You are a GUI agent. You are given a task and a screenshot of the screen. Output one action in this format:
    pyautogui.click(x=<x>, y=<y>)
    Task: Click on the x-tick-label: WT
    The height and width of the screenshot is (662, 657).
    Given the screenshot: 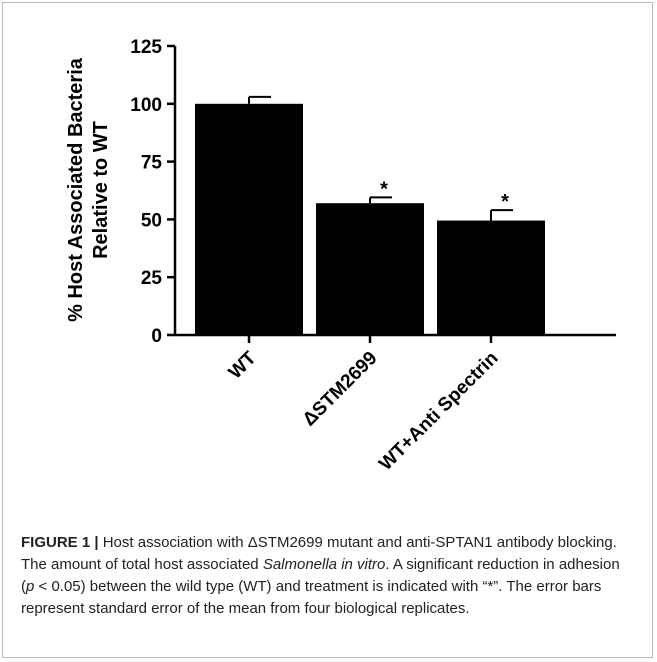 What is the action you would take?
    pyautogui.click(x=243, y=365)
    